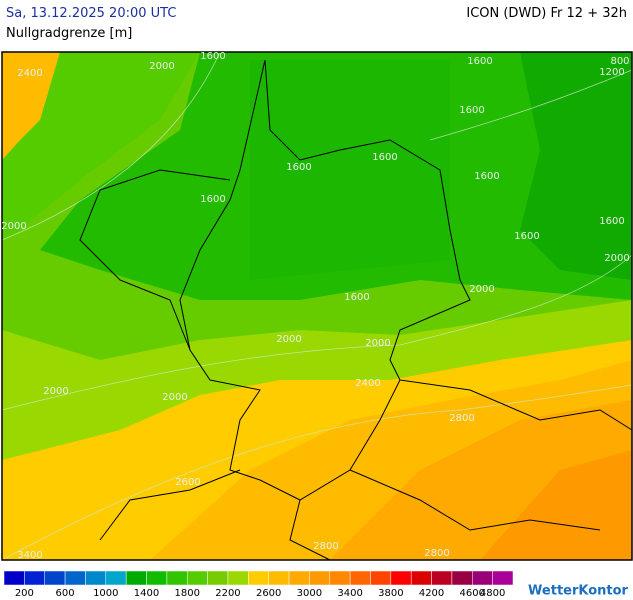 The width and height of the screenshot is (633, 600). What do you see at coordinates (546, 13) in the screenshot?
I see `model-run: ICON (DWD) Fr 12 + 32h` at bounding box center [546, 13].